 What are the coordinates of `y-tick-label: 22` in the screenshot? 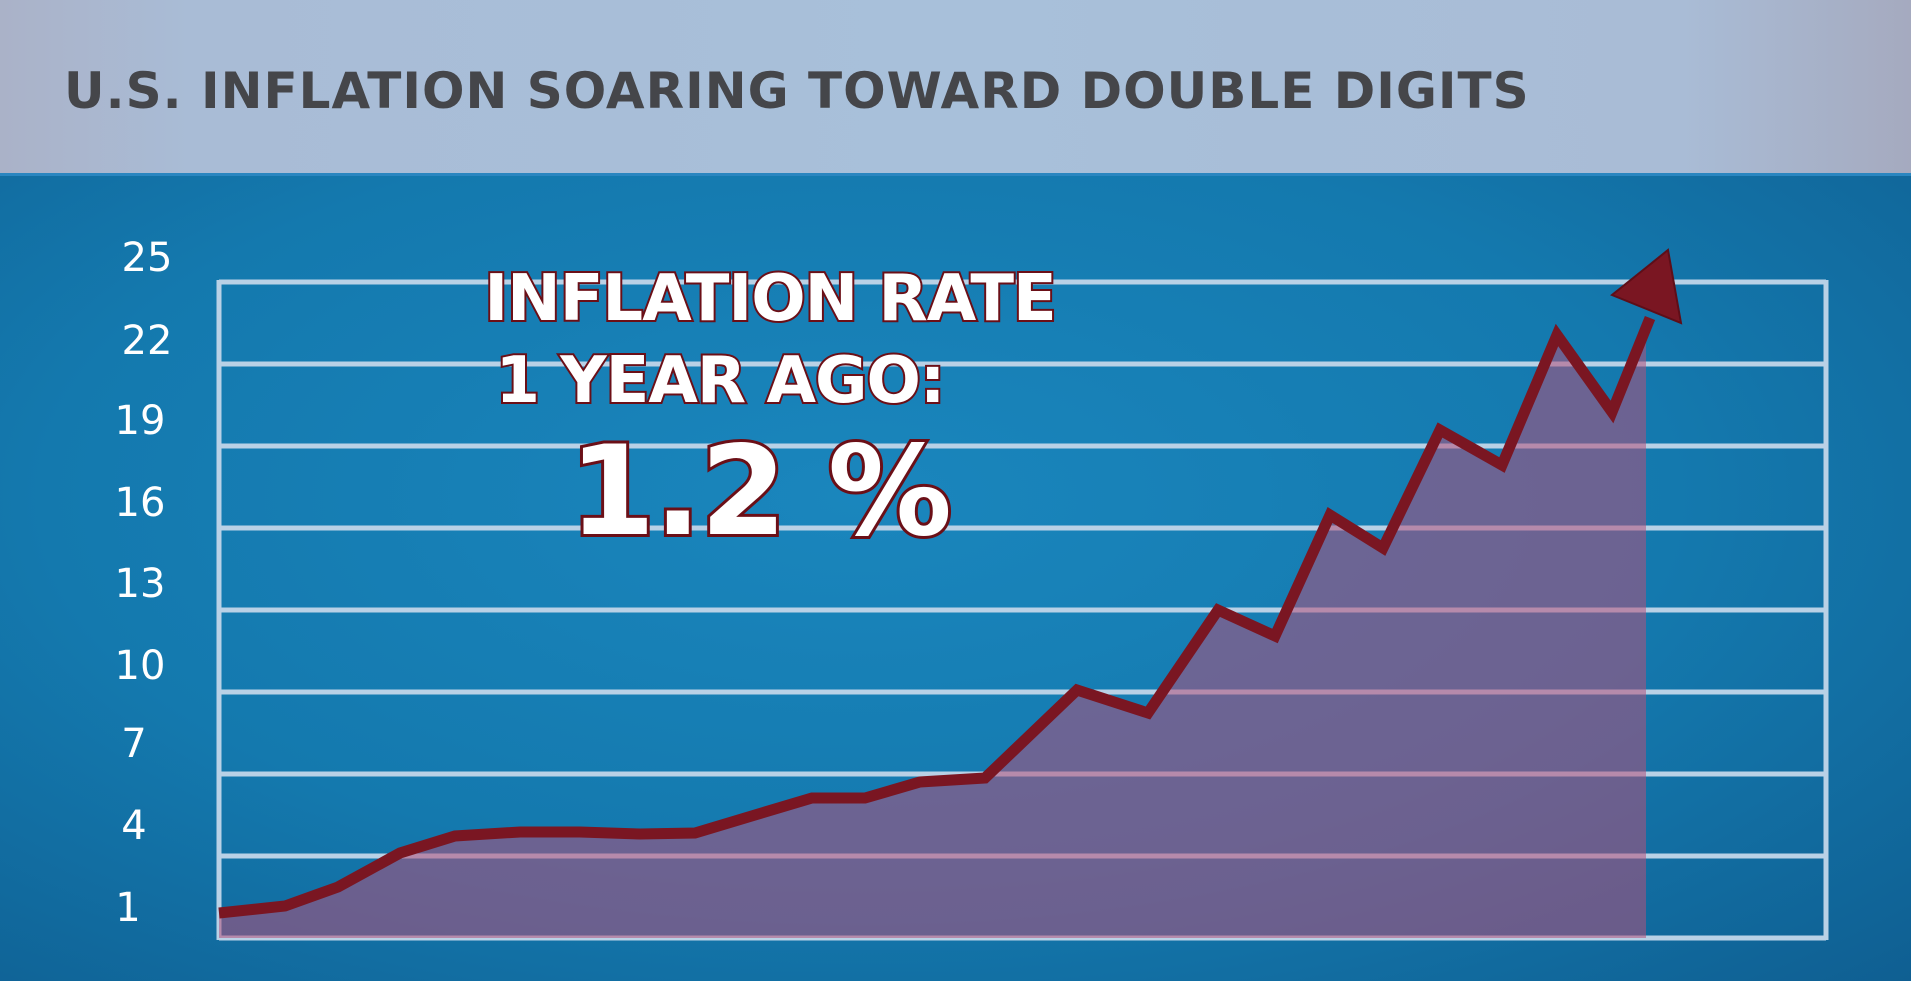 It's located at (147, 341).